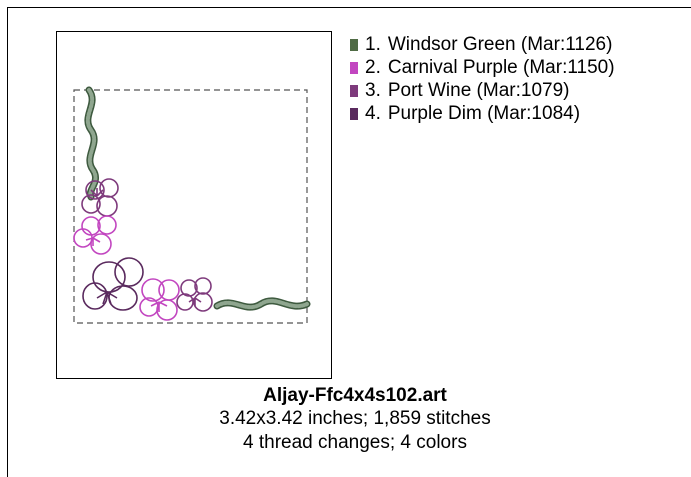 The image size is (691, 477). Describe the element at coordinates (91, 143) in the screenshot. I see `vine-vertical-stitch` at that location.